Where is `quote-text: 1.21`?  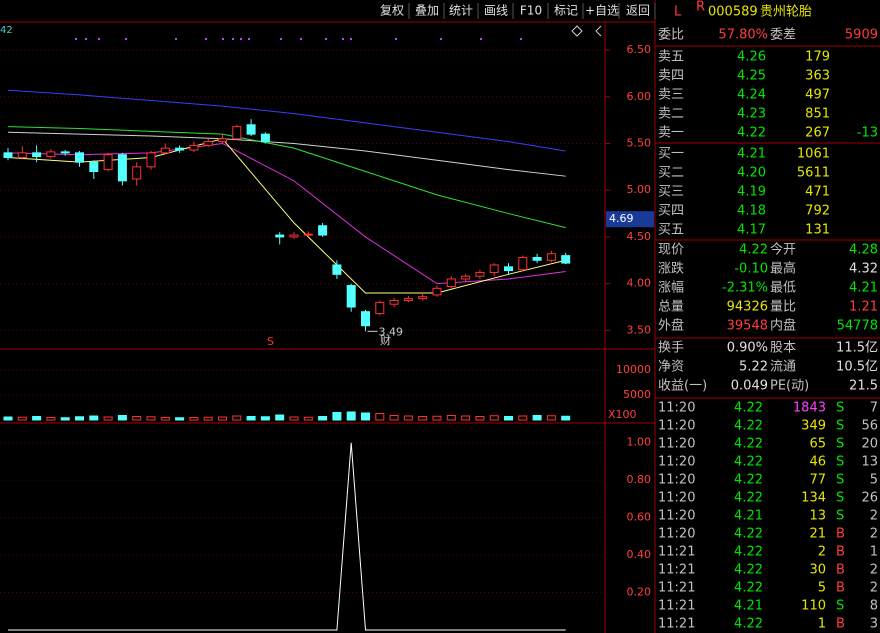 quote-text: 1.21 is located at coordinates (863, 307).